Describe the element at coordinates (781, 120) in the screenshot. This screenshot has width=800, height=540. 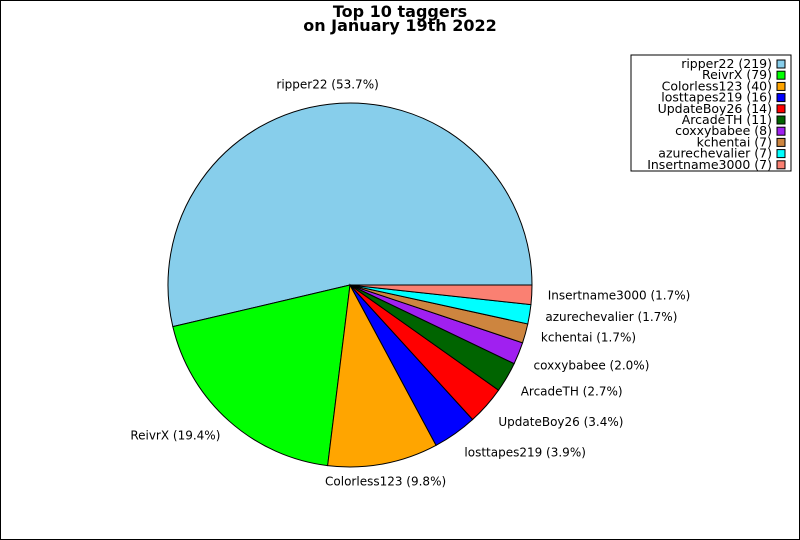
I see `legend-swatch-arcadeth` at that location.